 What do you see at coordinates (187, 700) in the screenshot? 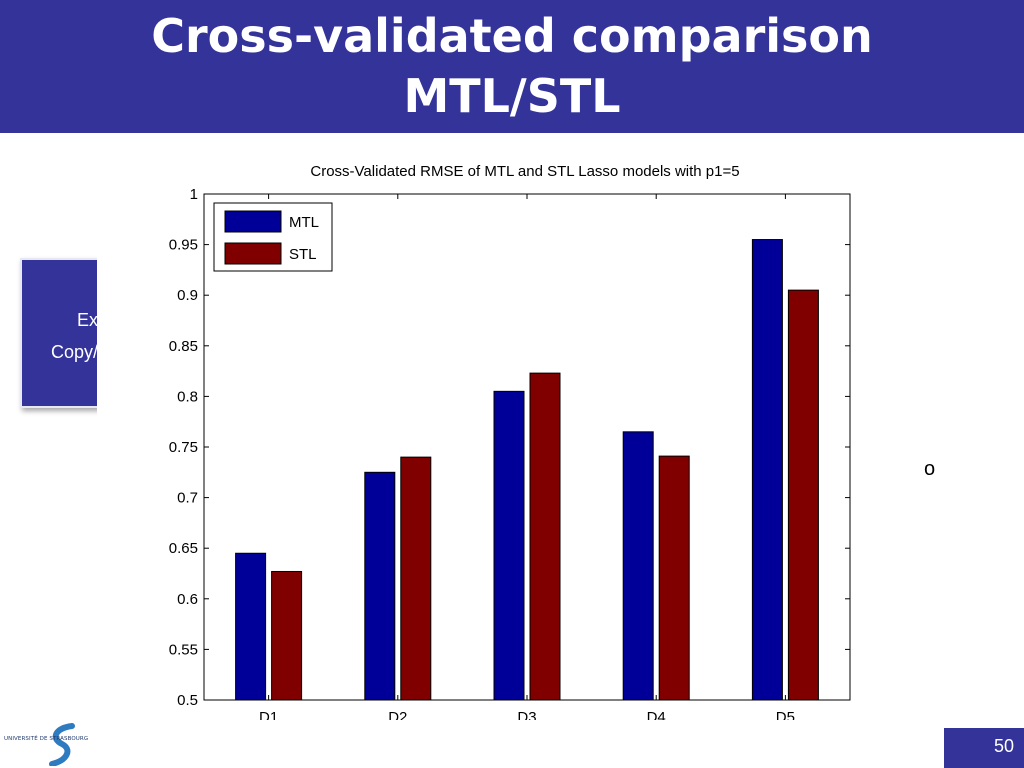
I see `y-tick-label: 0.5` at bounding box center [187, 700].